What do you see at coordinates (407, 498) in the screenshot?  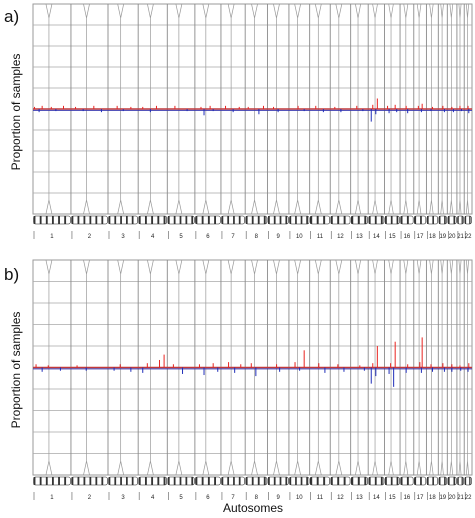 I see `chromosome-label: 16` at bounding box center [407, 498].